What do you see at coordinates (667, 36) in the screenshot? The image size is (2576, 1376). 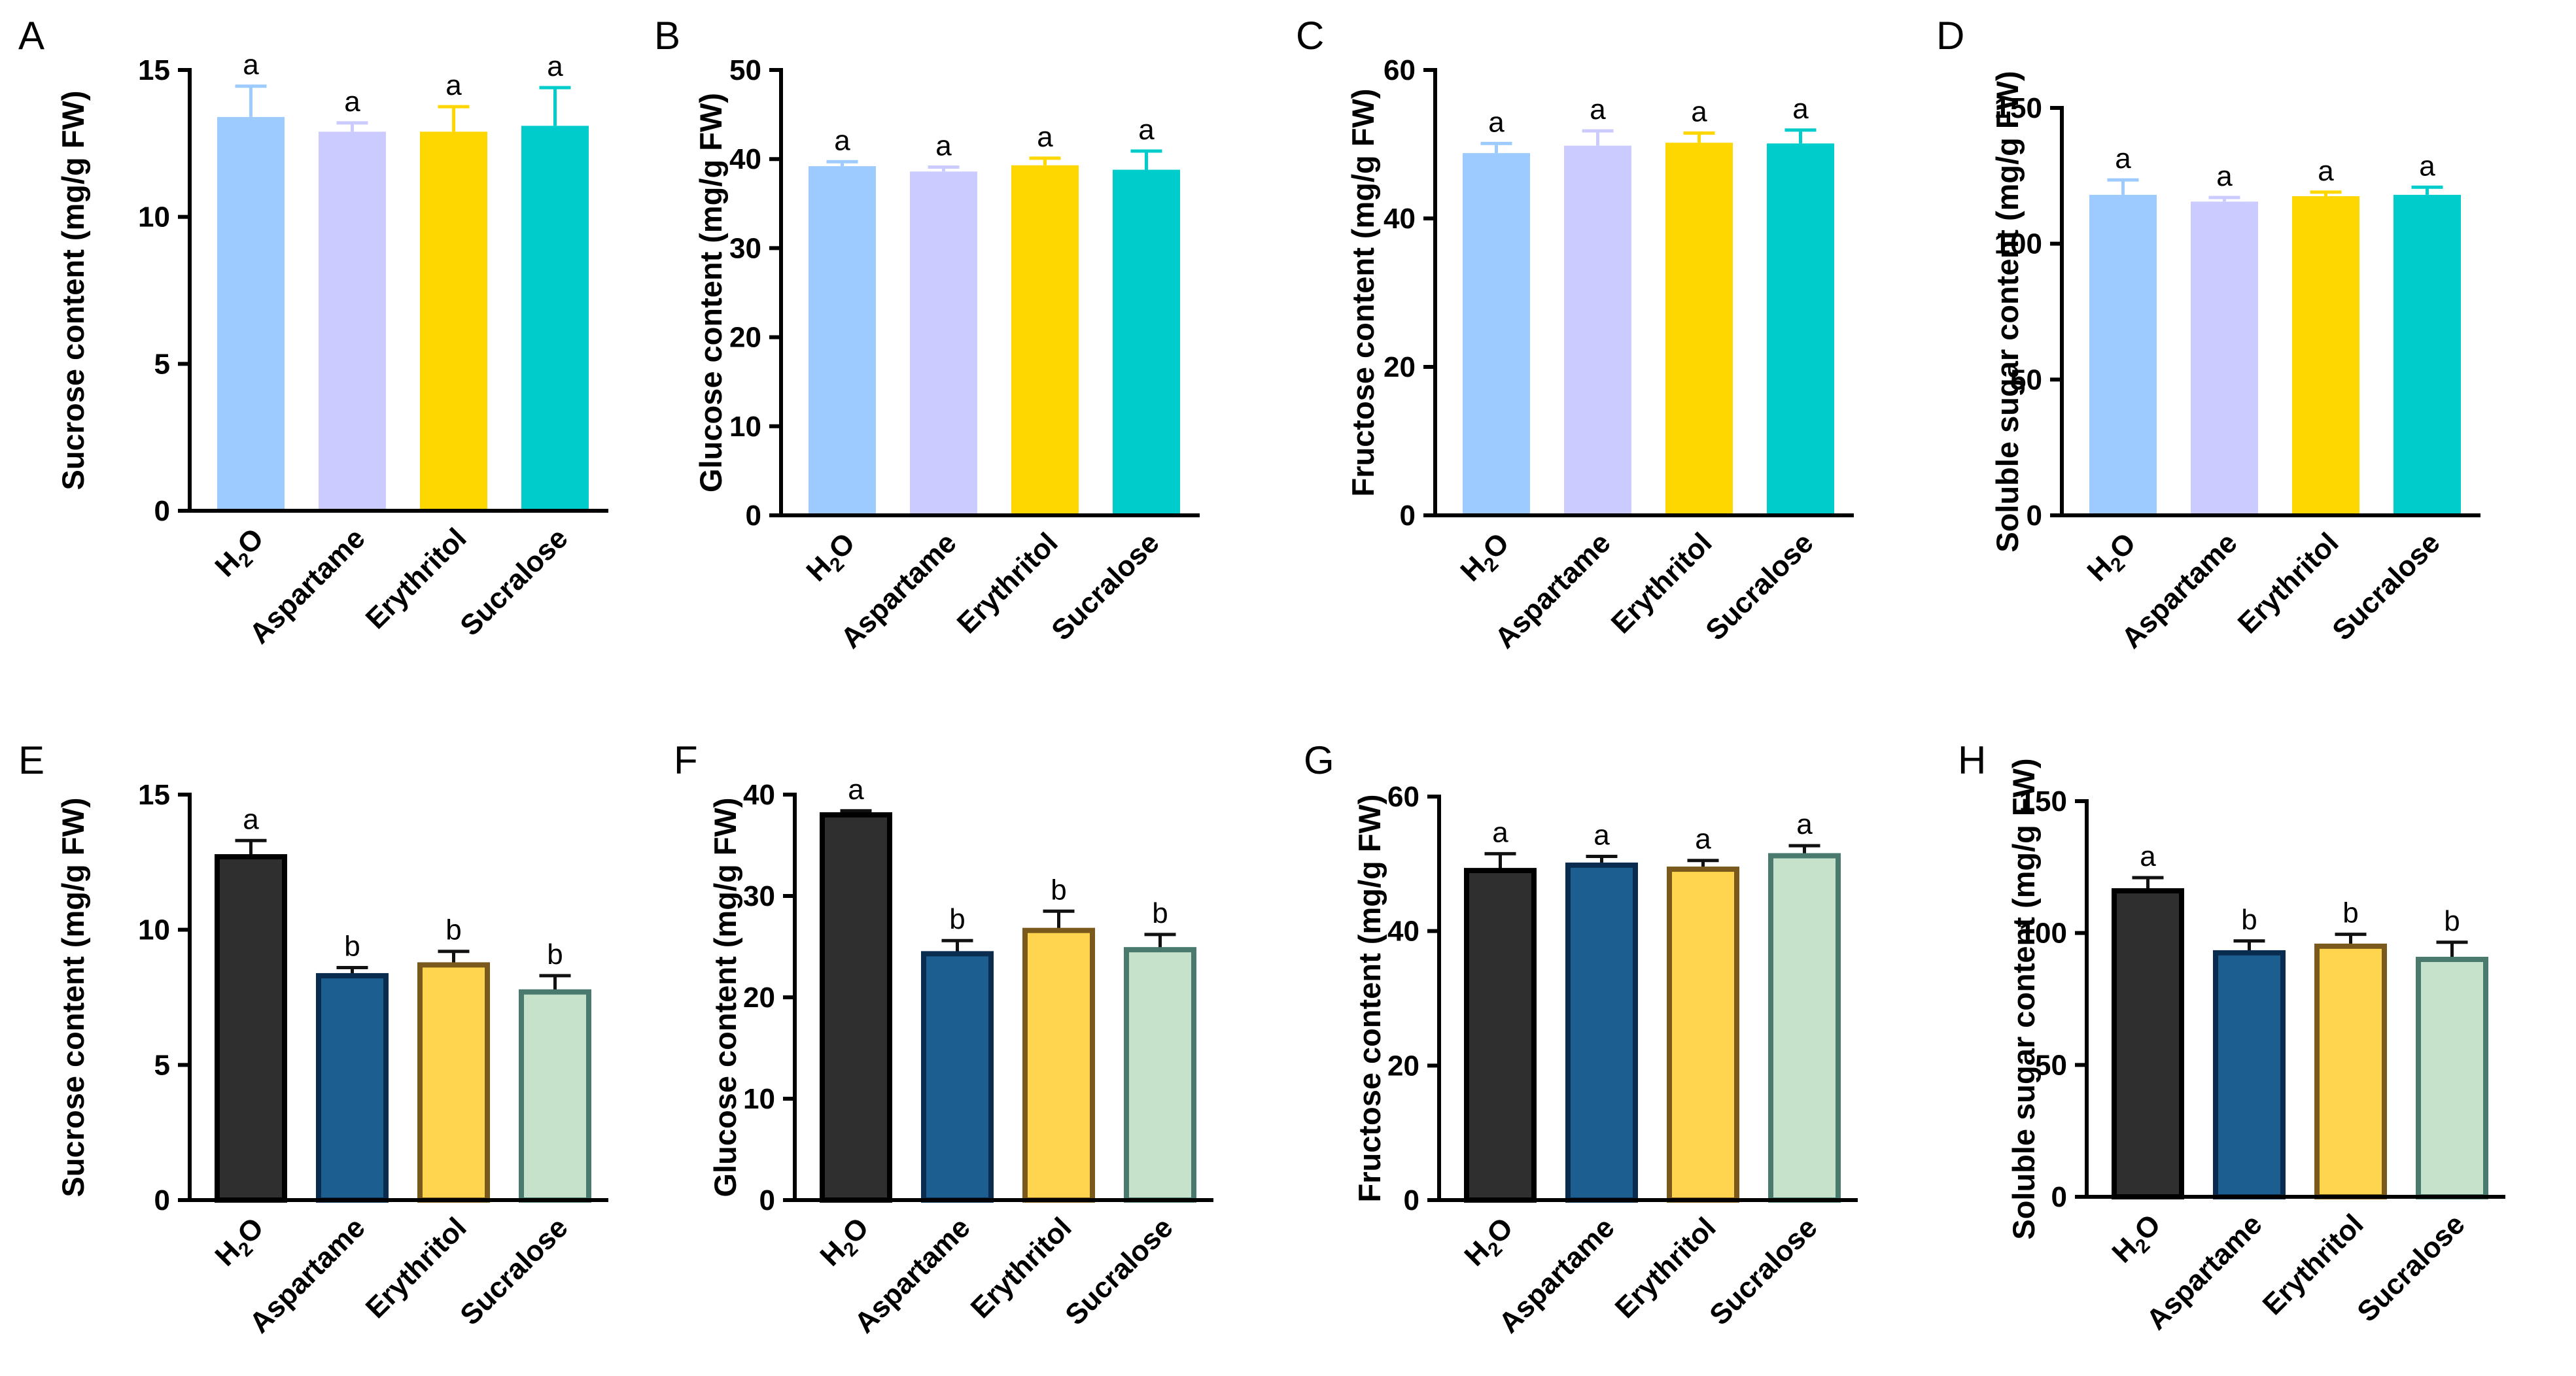 I see `panel-letter: B` at bounding box center [667, 36].